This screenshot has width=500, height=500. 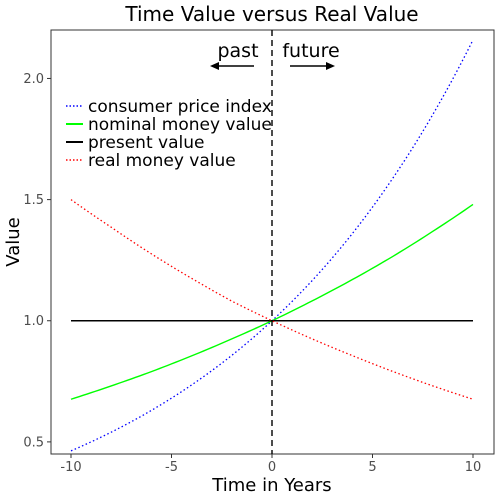 I want to click on y-axis: 0.5 1.0 1.5 2.0, so click(x=37, y=261).